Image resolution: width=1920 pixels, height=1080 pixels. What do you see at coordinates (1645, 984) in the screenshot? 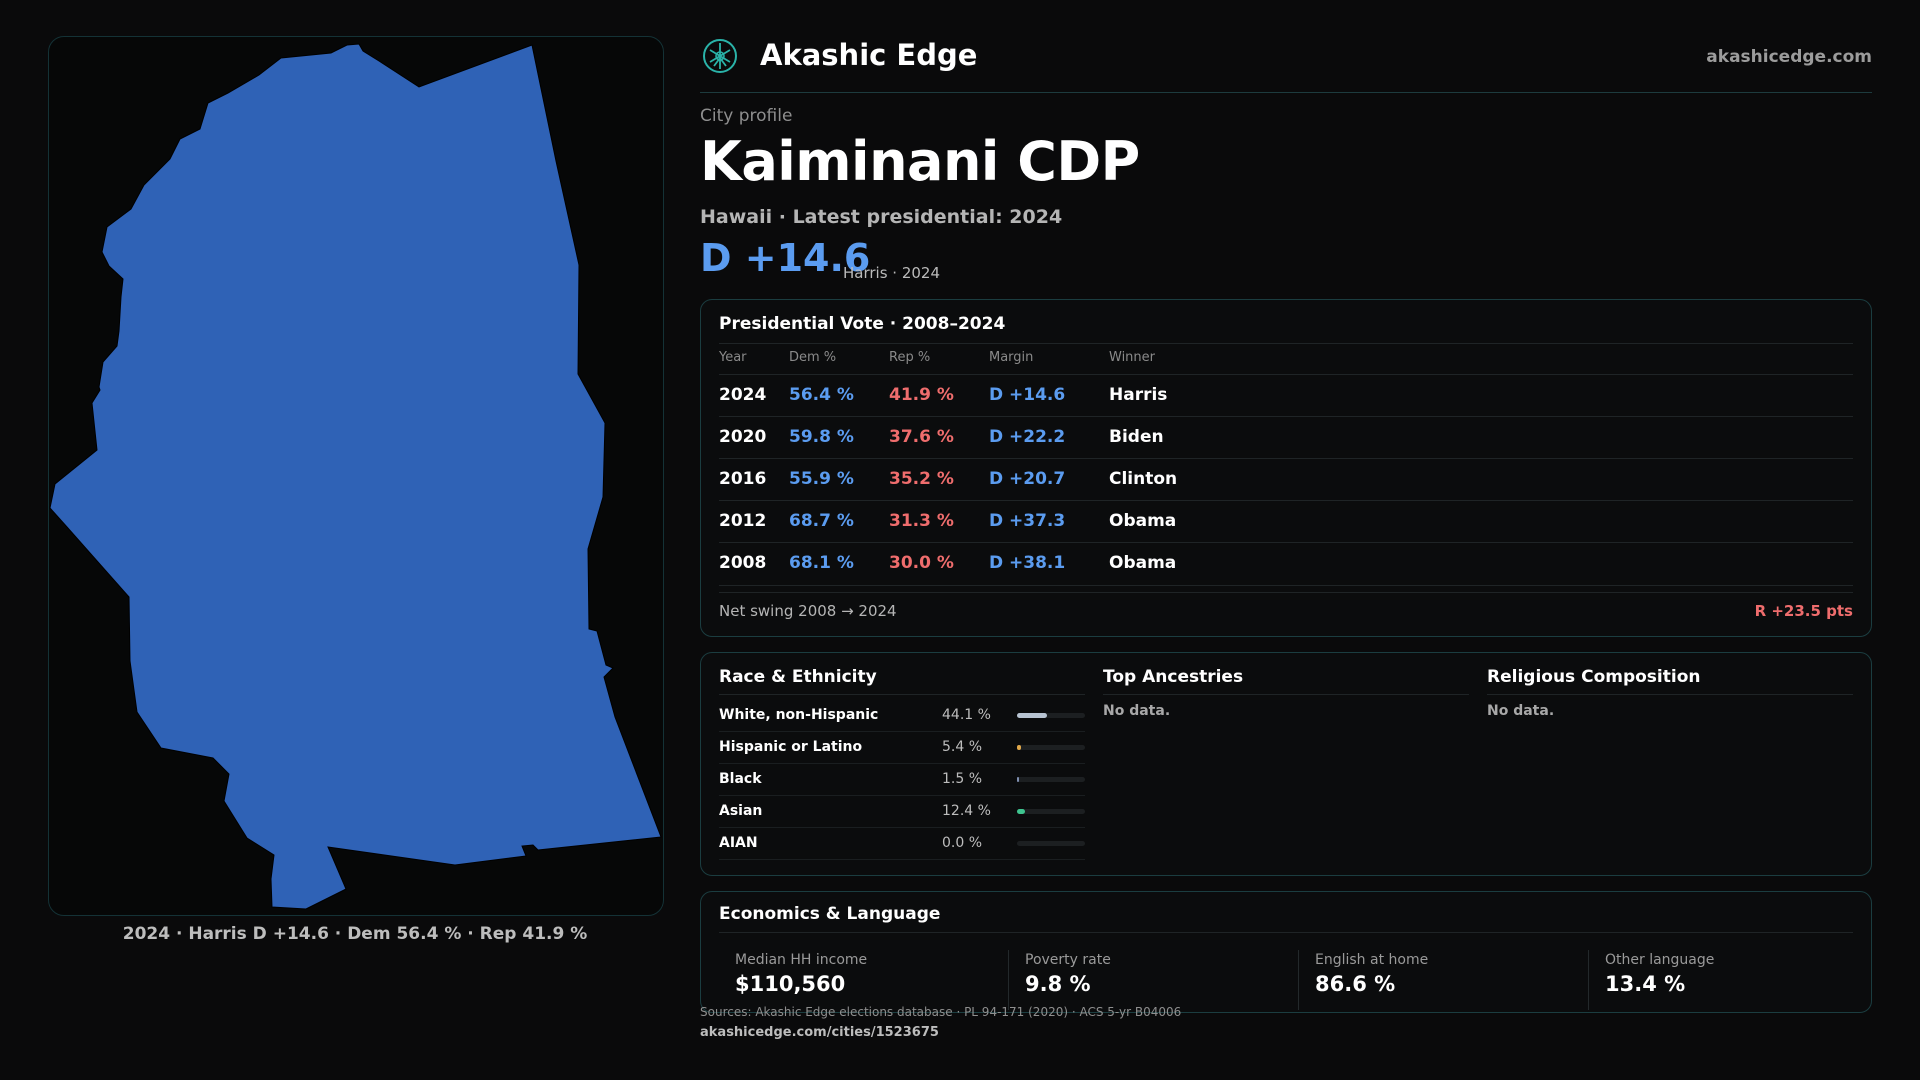
I see `stat-value: 13.4 %` at bounding box center [1645, 984].